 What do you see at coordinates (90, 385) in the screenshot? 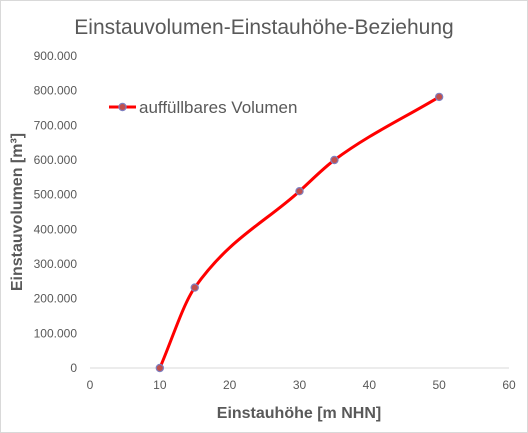
I see `x-tick-label: 0` at bounding box center [90, 385].